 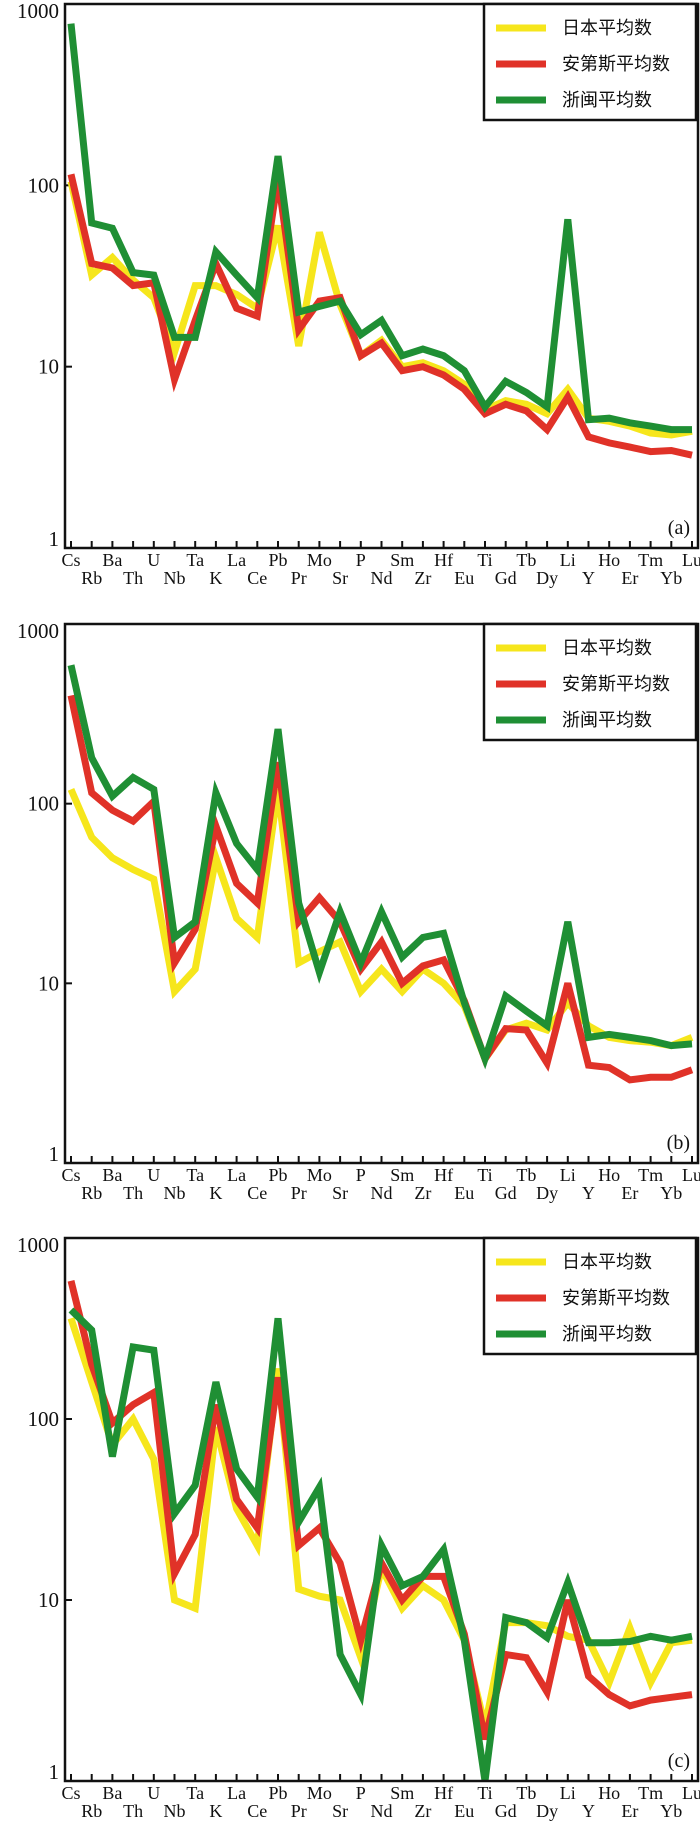 I want to click on x-tick-label: Tb, so click(x=526, y=560).